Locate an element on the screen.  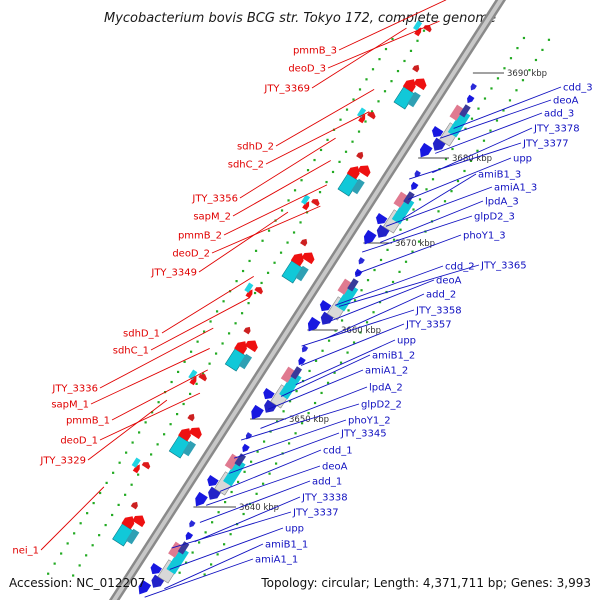
reverse-gene-label-lpda-2: lpdA_2 is located at coordinates (386, 388).